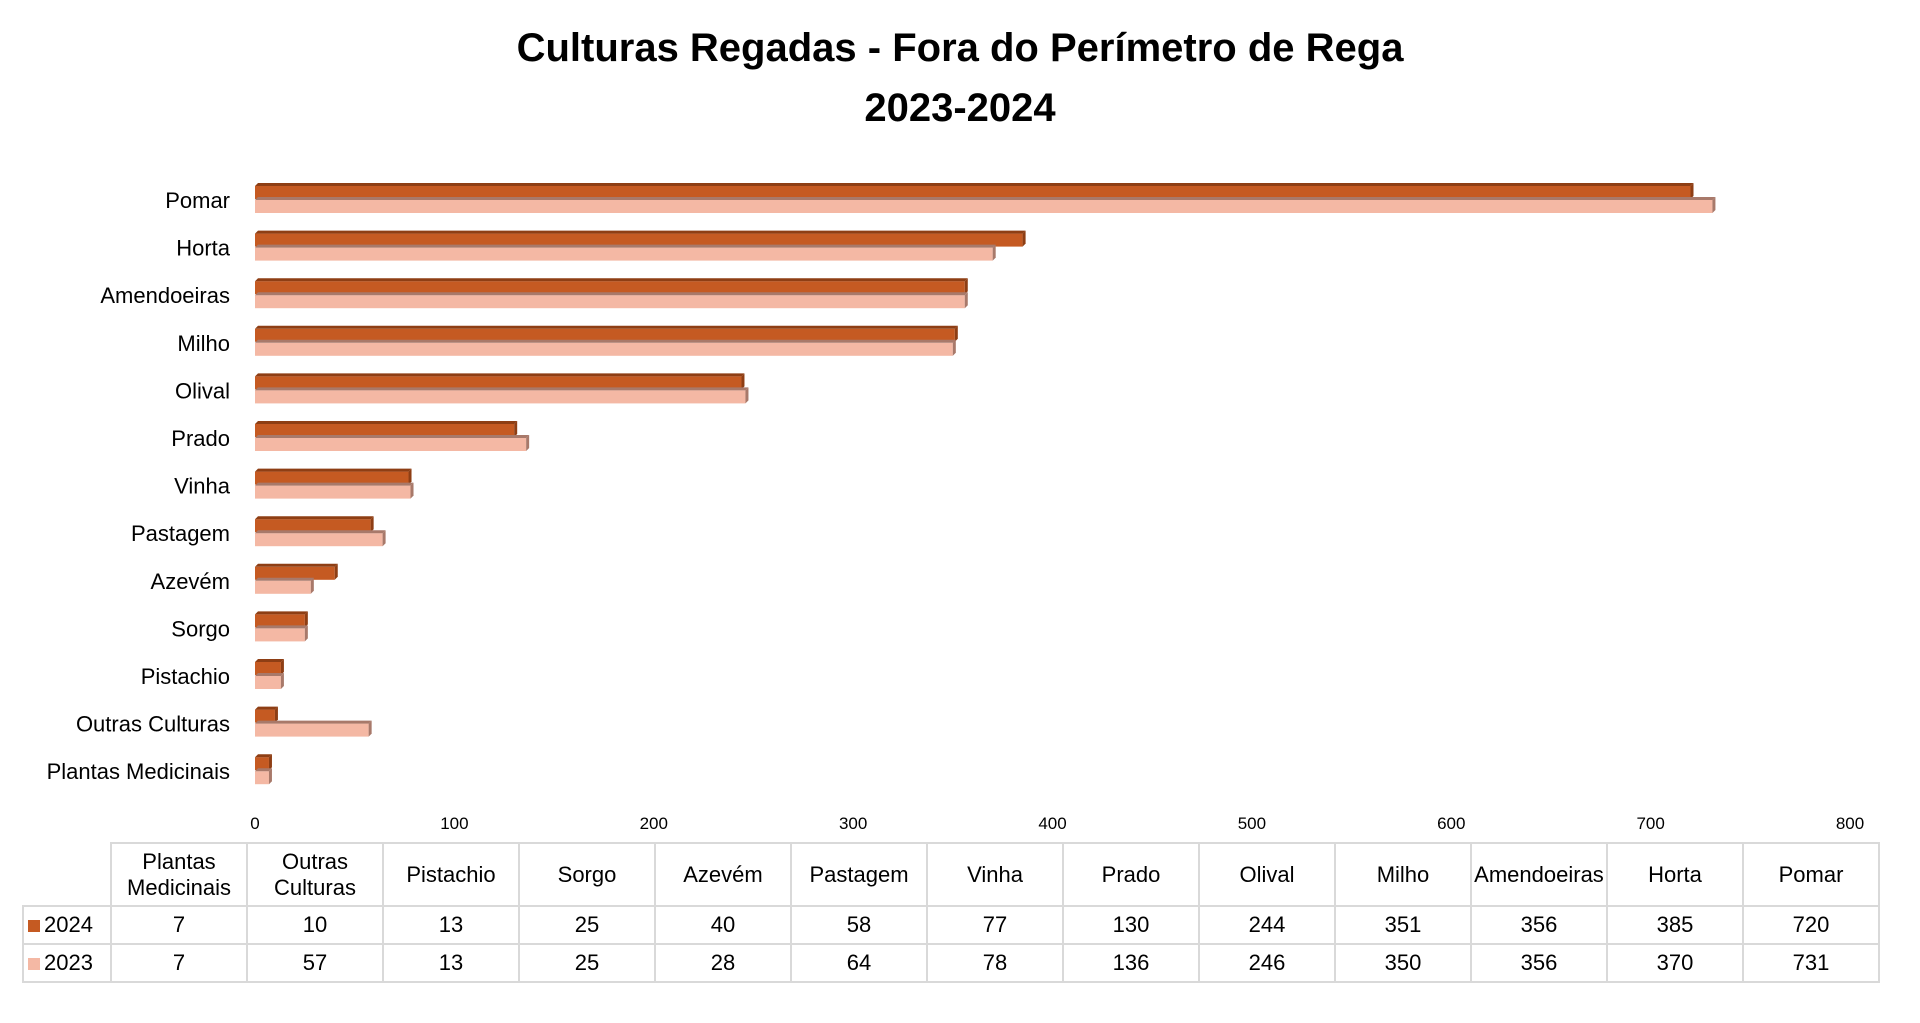 This screenshot has width=1920, height=1023. Describe the element at coordinates (1131, 963) in the screenshot. I see `table-value-cell: 136` at that location.